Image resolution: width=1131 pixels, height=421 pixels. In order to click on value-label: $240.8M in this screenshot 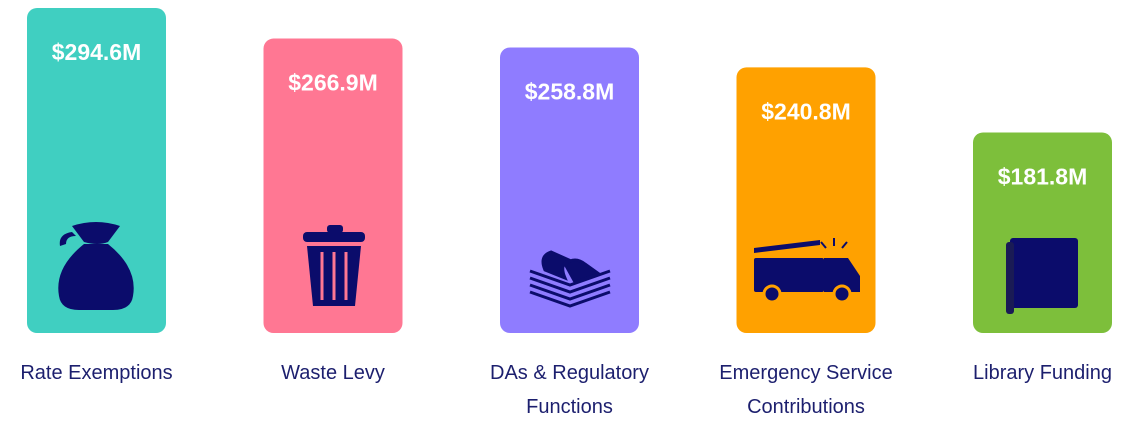, I will do `click(806, 111)`.